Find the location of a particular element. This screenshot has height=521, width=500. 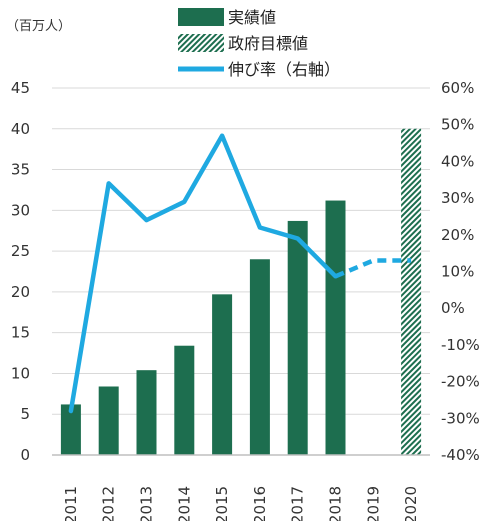

y-axis-unit-label: （百万人） is located at coordinates (38, 26).